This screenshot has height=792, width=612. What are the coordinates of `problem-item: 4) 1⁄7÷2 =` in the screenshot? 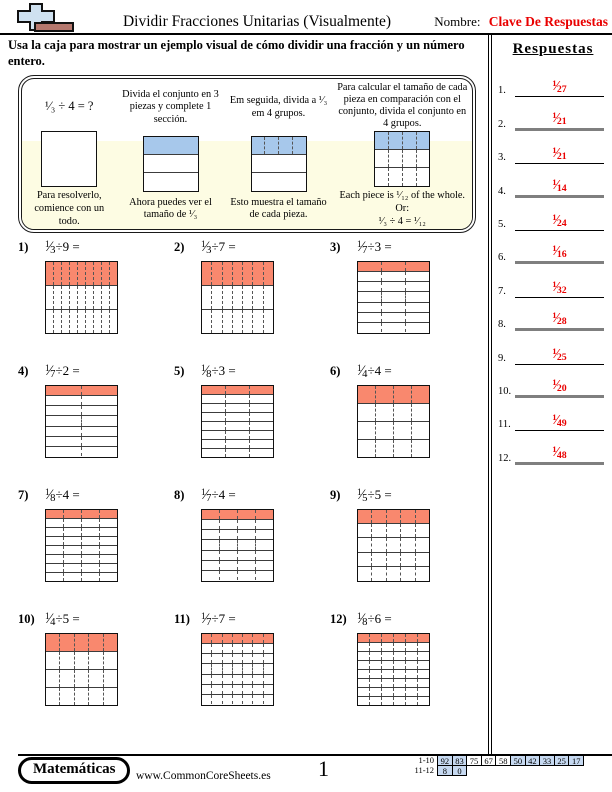 It's located at (96, 425).